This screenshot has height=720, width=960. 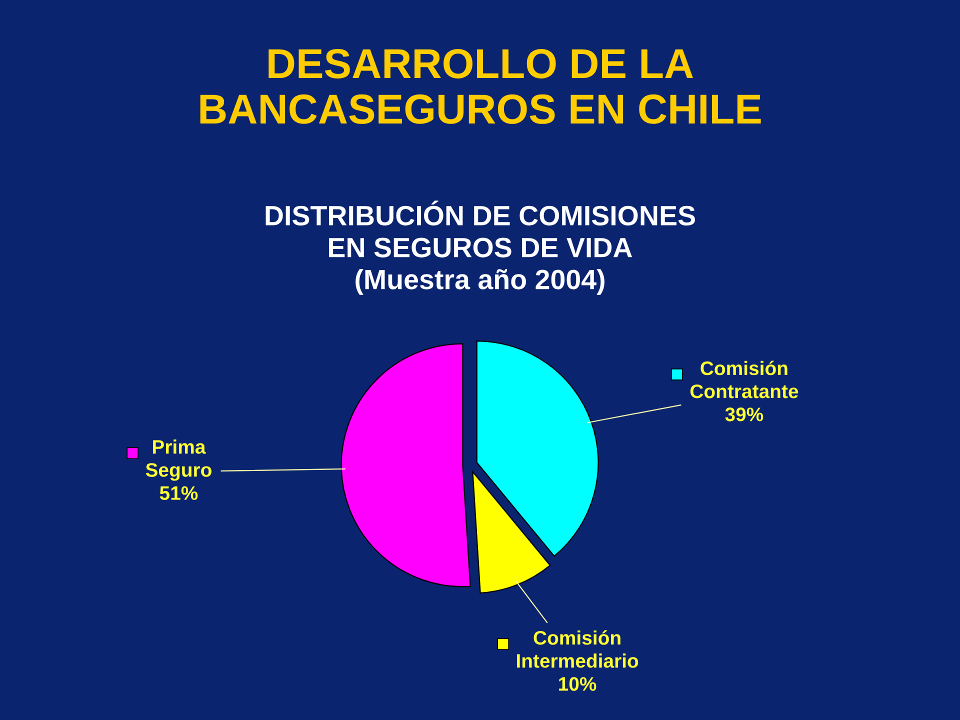 What do you see at coordinates (179, 460) in the screenshot?
I see `legend-label: Prima Seguro` at bounding box center [179, 460].